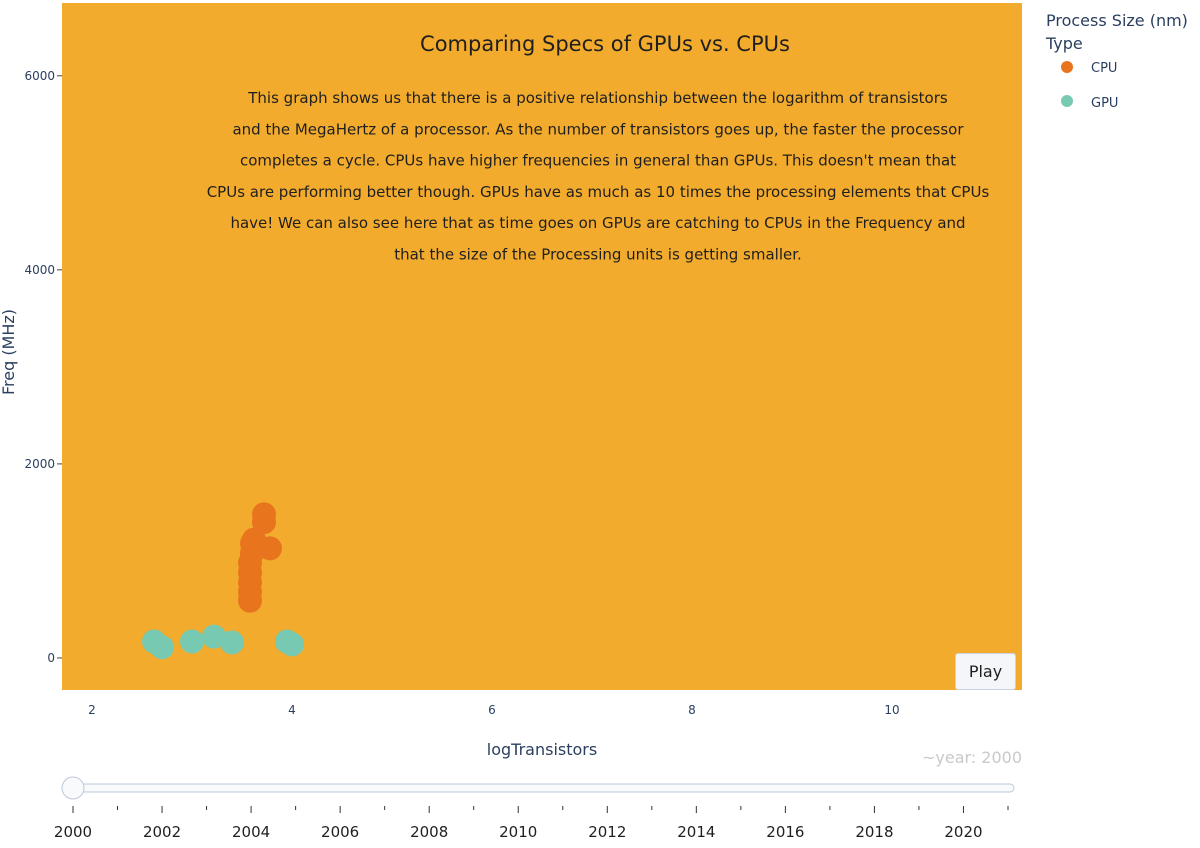 The image size is (1200, 848). I want to click on legend-marker-gpu, so click(1067, 101).